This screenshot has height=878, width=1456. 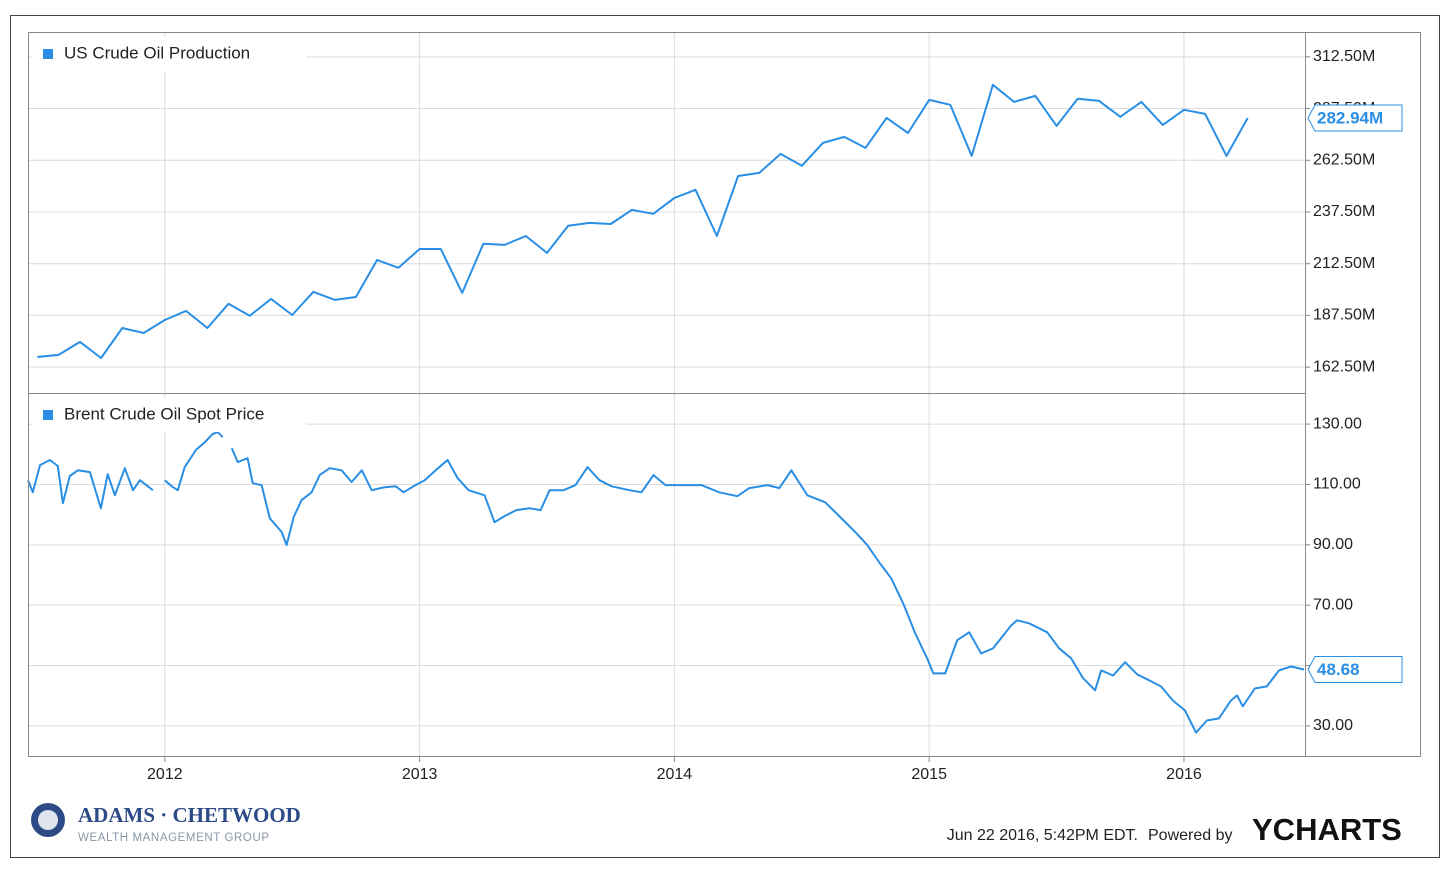 What do you see at coordinates (1333, 725) in the screenshot?
I see `y-tick-label: 30.00` at bounding box center [1333, 725].